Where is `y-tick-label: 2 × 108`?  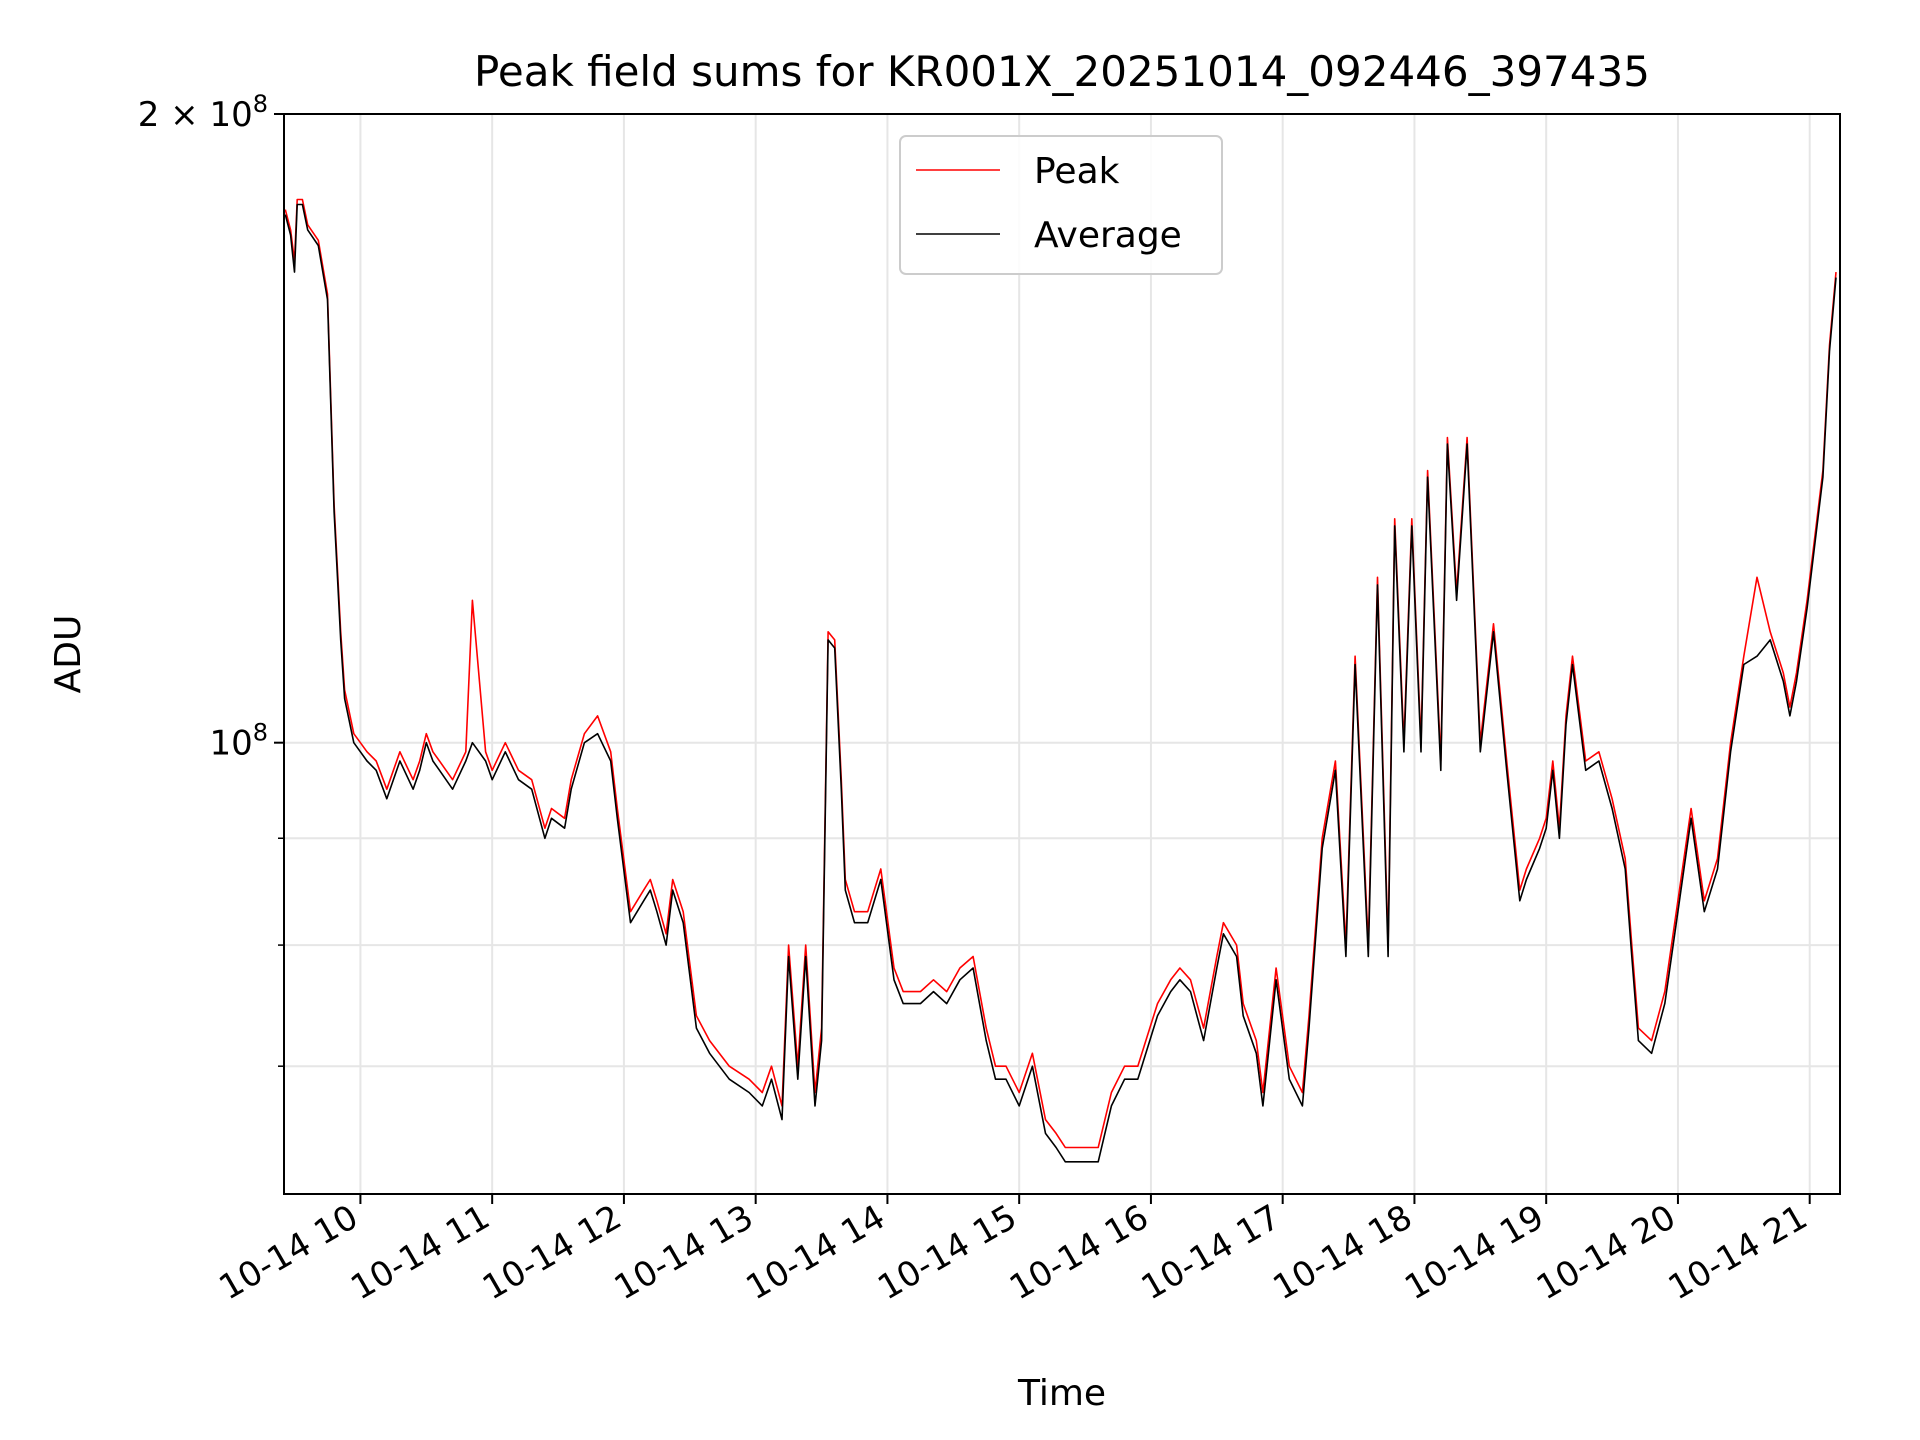
y-tick-label: 2 × 108 is located at coordinates (203, 112).